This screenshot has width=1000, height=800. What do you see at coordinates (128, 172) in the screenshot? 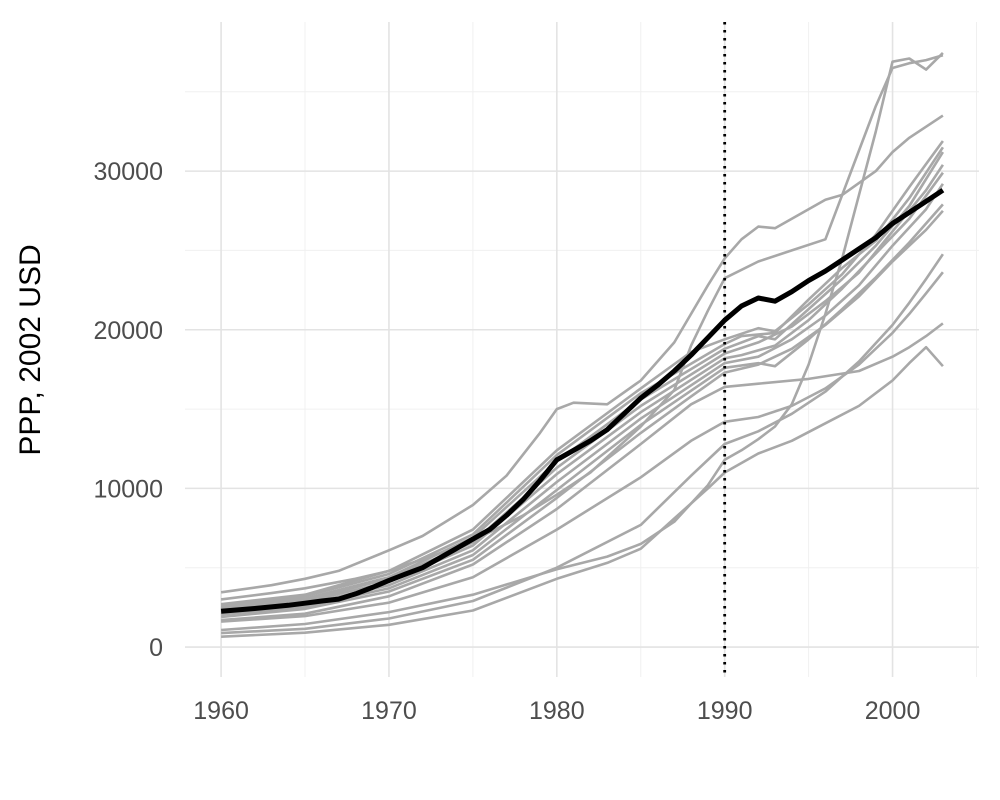
I see `y-tick-label: 30000` at bounding box center [128, 172].